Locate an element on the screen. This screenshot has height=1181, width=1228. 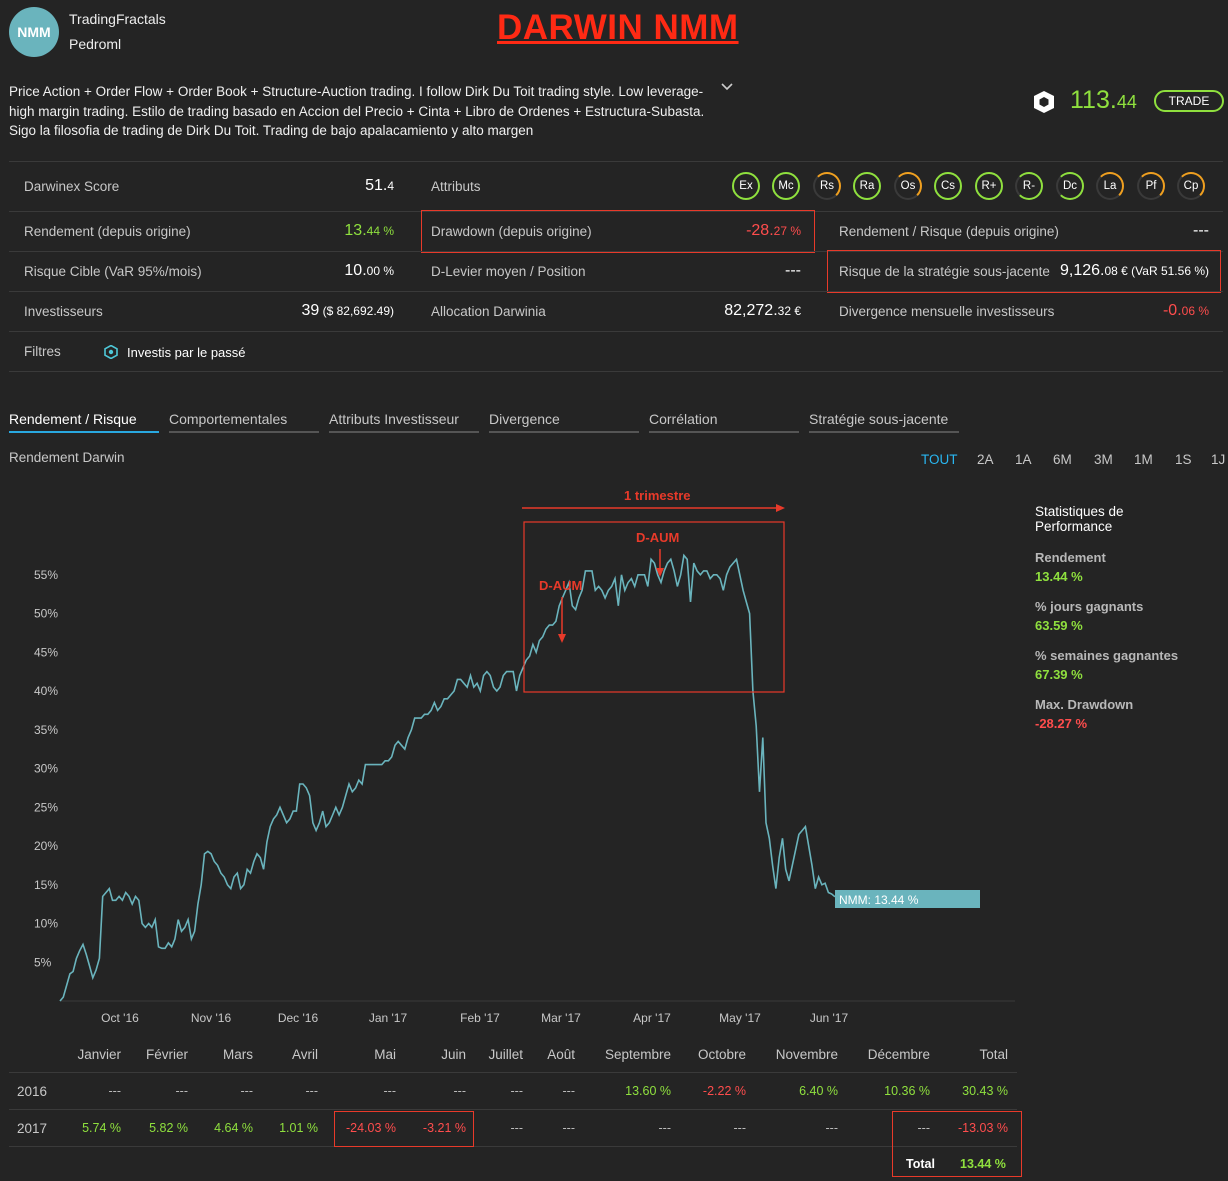
table-cell: -13.03 % is located at coordinates (982, 1128).